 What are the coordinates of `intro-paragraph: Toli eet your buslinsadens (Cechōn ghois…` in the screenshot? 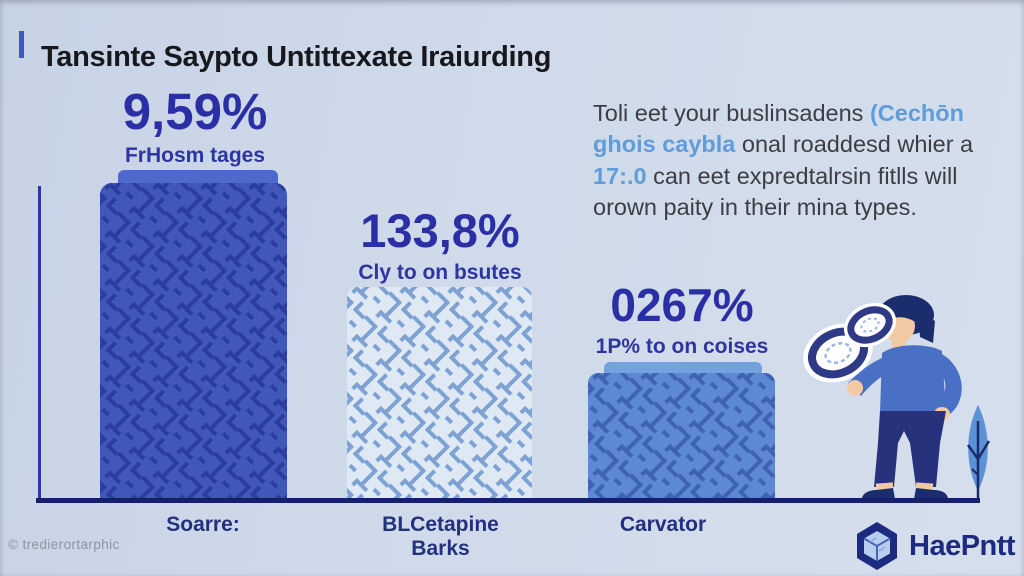 It's located at (808, 161).